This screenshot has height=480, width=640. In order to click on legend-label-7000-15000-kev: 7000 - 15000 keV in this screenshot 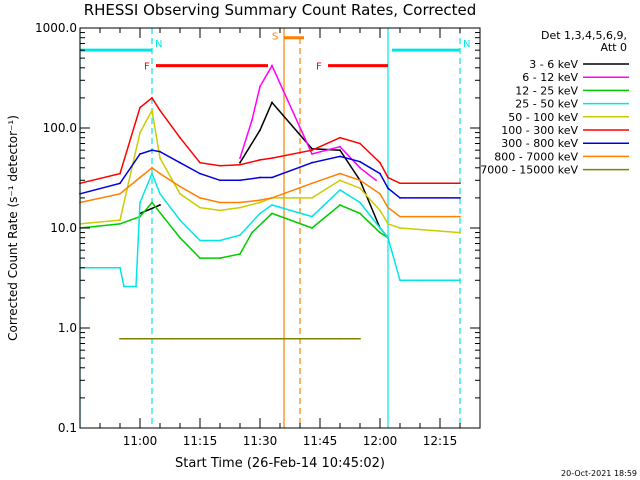, I will do `click(529, 170)`.